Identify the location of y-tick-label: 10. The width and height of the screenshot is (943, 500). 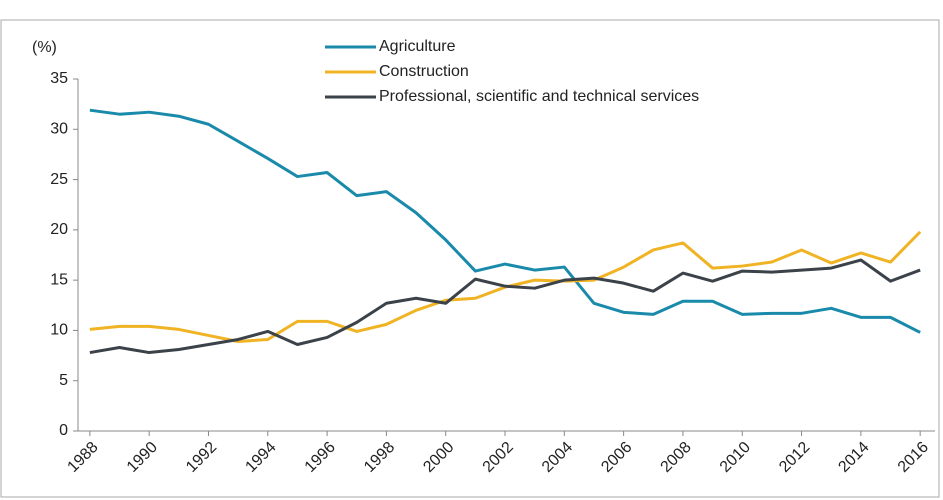
(59, 330).